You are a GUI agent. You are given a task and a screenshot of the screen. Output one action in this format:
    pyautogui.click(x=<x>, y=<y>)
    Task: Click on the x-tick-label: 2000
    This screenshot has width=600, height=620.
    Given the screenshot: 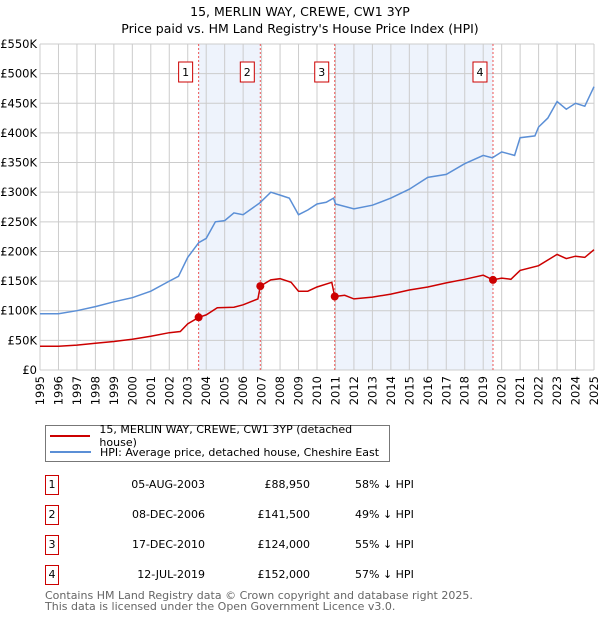 What is the action you would take?
    pyautogui.click(x=132, y=390)
    